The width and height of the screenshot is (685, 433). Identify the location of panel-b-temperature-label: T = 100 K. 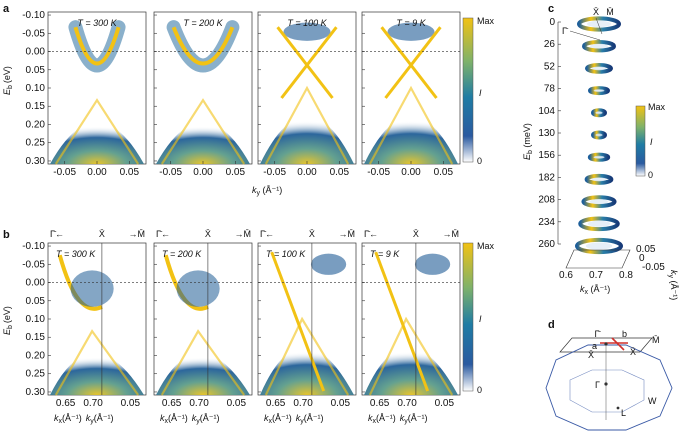
(286, 254).